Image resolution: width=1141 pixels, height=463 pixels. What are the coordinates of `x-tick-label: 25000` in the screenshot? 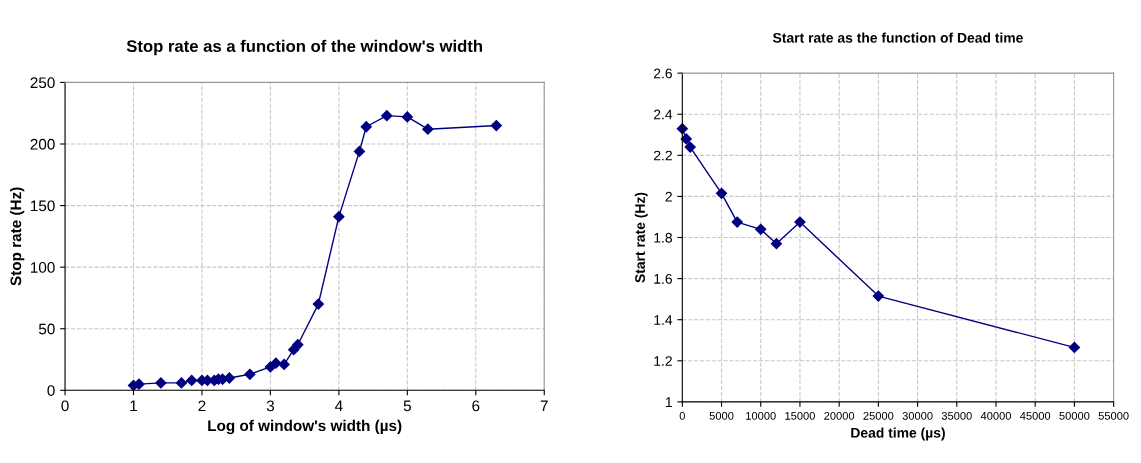 It's located at (878, 415).